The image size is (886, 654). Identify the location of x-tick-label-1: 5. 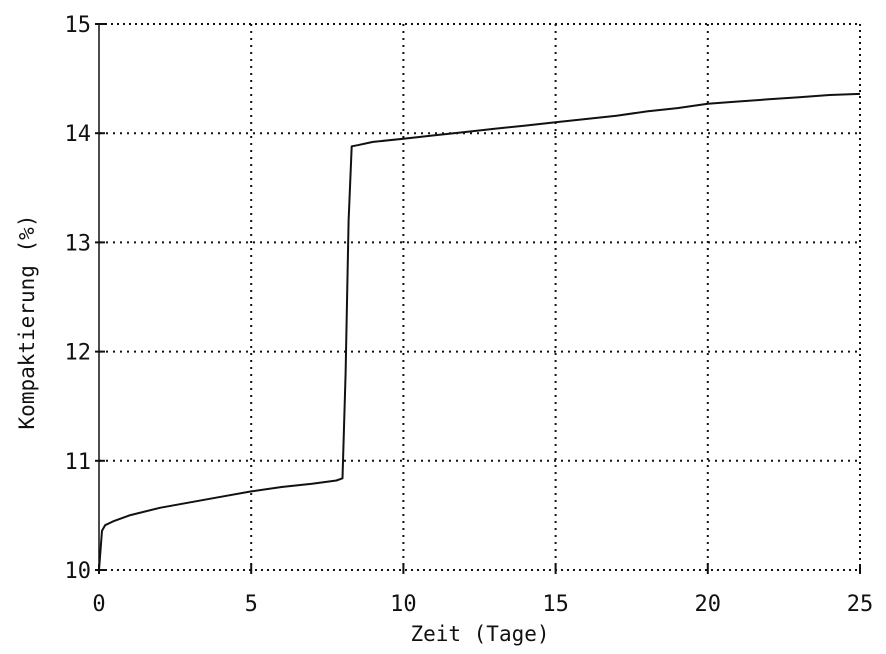
(251, 604).